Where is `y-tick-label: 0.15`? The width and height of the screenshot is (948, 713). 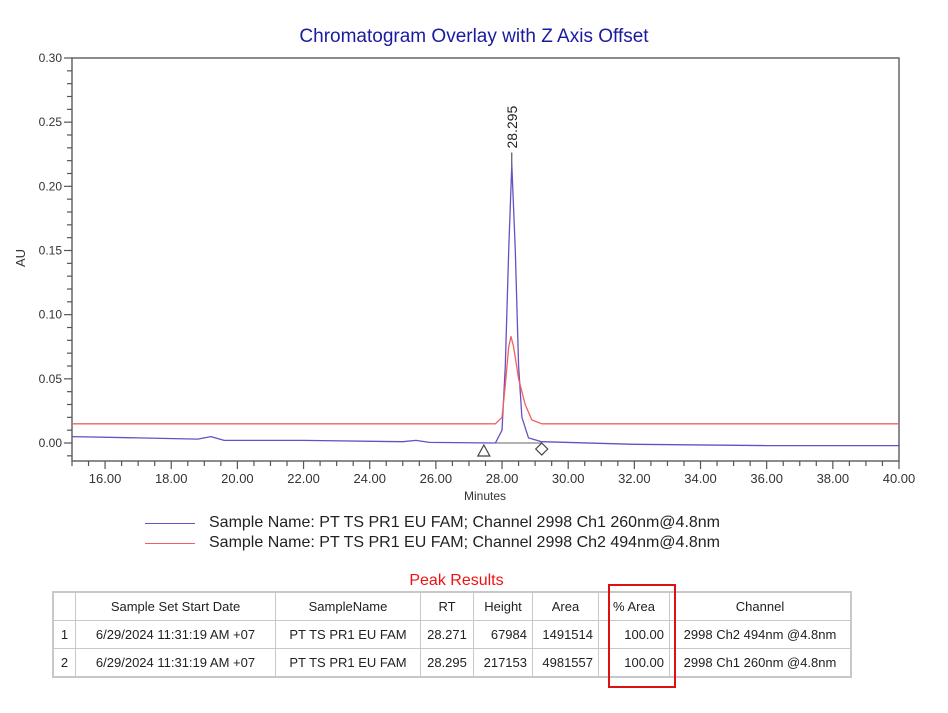 y-tick-label: 0.15 is located at coordinates (51, 251).